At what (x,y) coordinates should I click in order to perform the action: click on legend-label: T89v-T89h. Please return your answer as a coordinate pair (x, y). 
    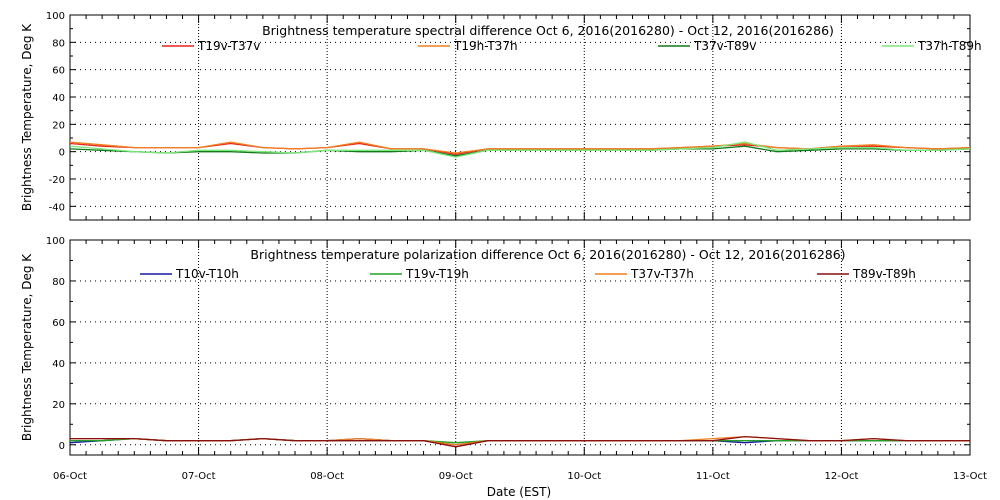
    Looking at the image, I should click on (884, 274).